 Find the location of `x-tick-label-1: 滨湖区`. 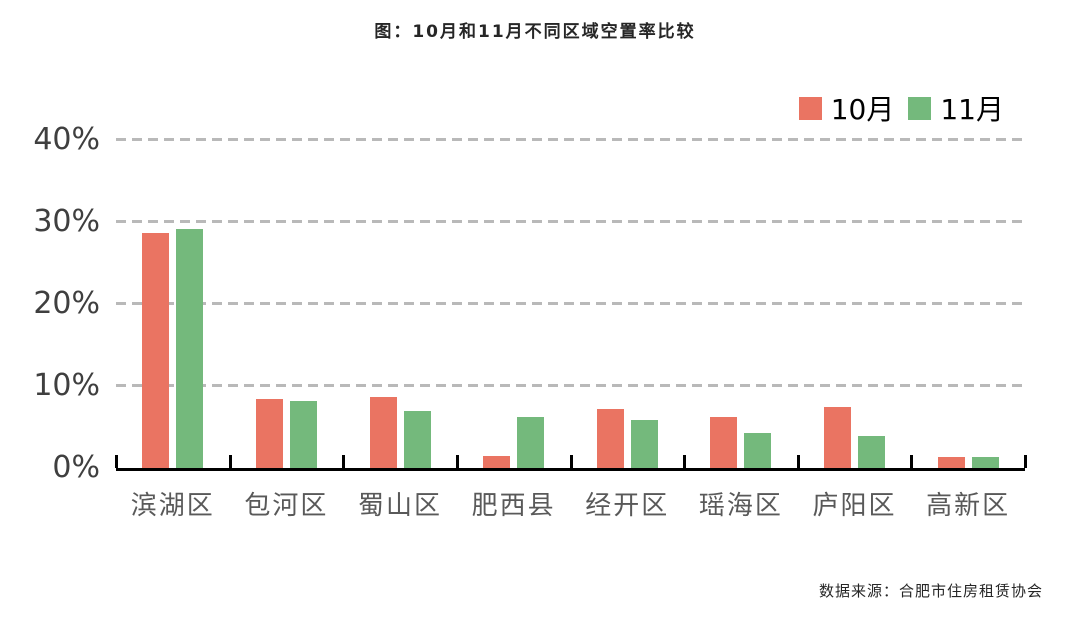

x-tick-label-1: 滨湖区 is located at coordinates (172, 506).